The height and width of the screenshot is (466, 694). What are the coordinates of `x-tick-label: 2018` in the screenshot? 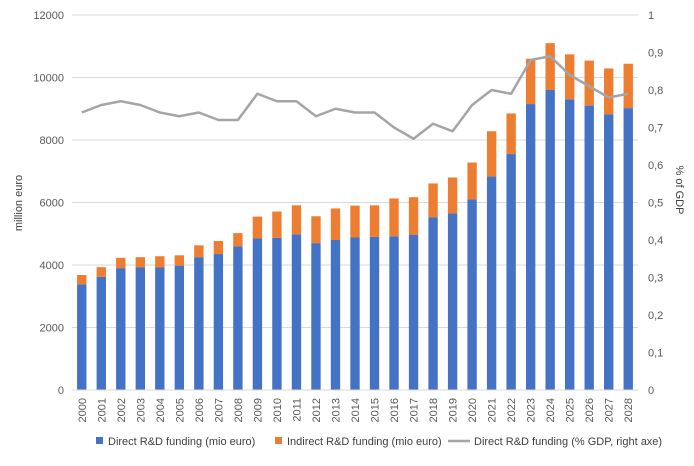 It's located at (434, 410).